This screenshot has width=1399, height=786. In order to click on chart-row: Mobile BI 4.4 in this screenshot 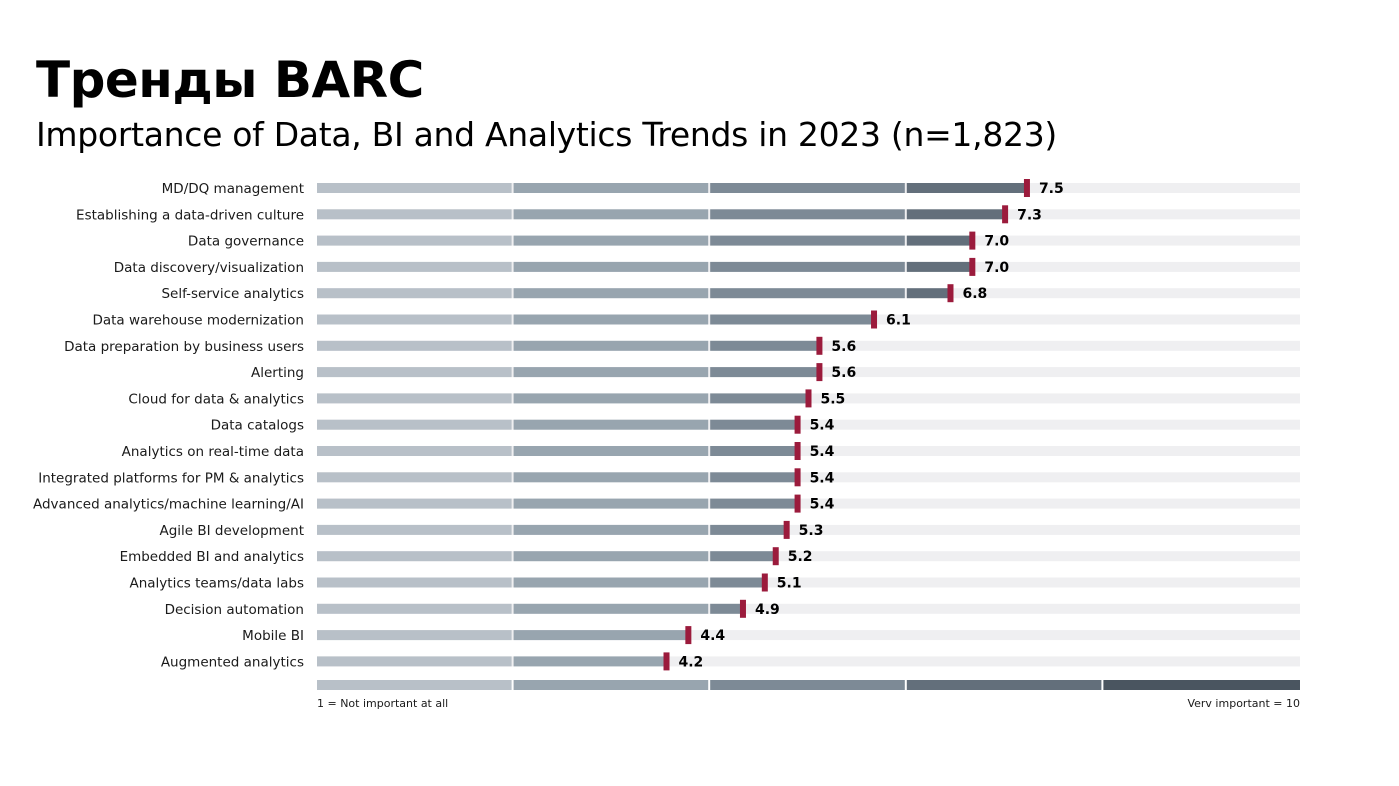, I will do `click(771, 635)`.